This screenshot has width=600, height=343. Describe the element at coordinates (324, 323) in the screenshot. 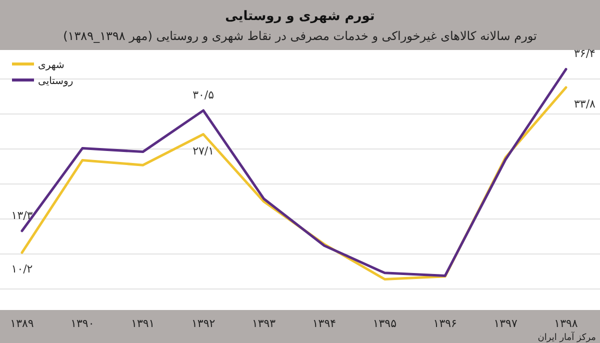

I see `x-tick-label: ۱۳۹۴` at that location.